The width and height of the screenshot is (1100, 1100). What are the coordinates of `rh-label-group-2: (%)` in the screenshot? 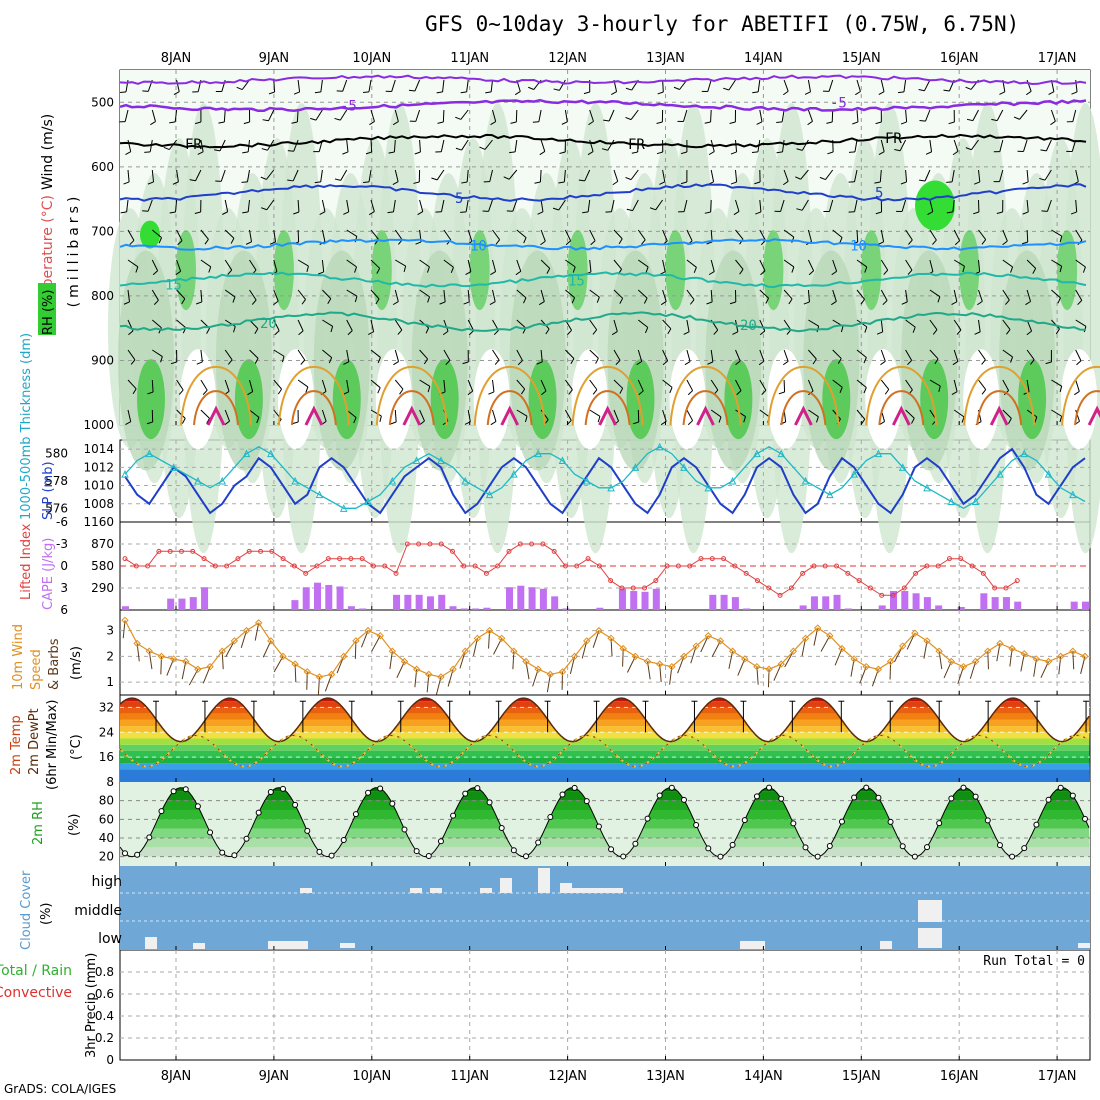 It's located at (74, 825).